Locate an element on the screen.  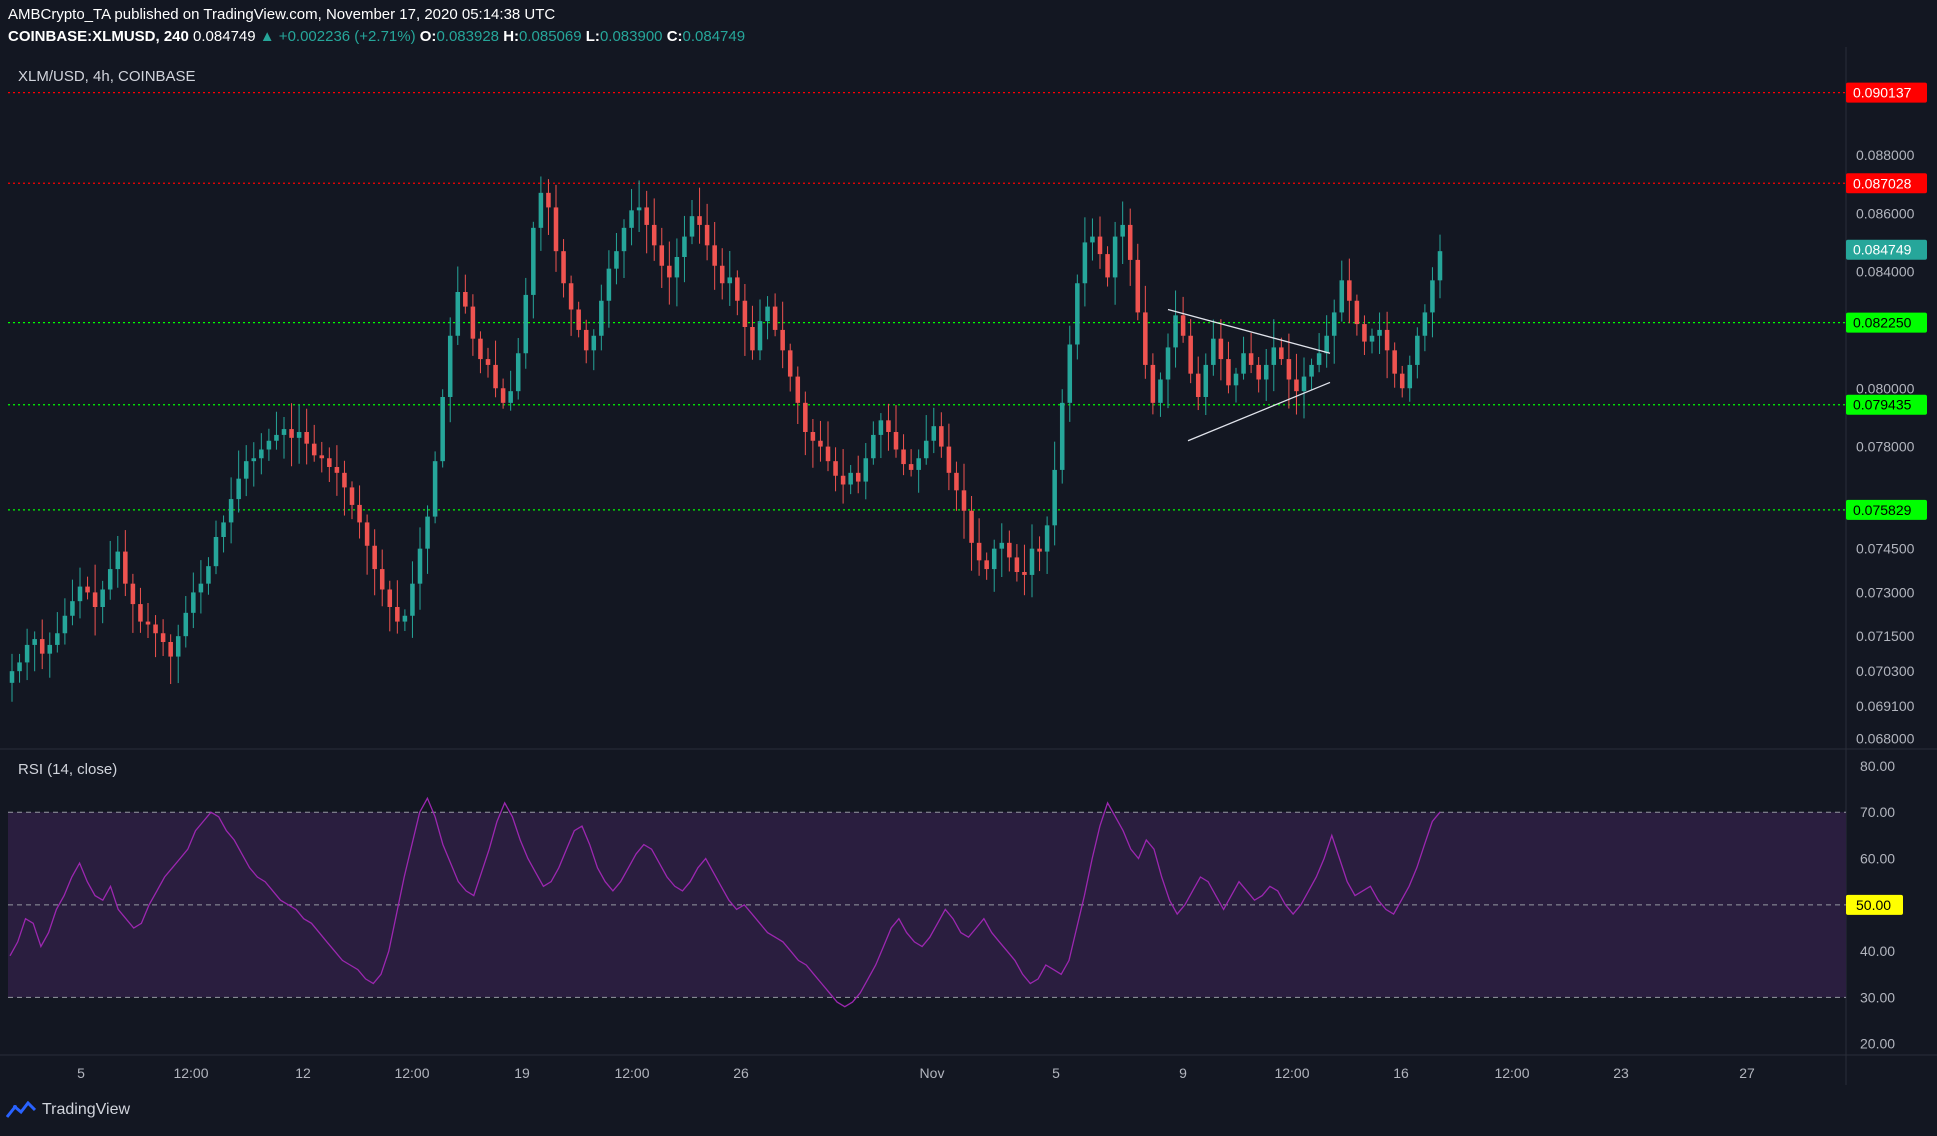
rsi-y-tick-label: 80.00 is located at coordinates (1877, 766).